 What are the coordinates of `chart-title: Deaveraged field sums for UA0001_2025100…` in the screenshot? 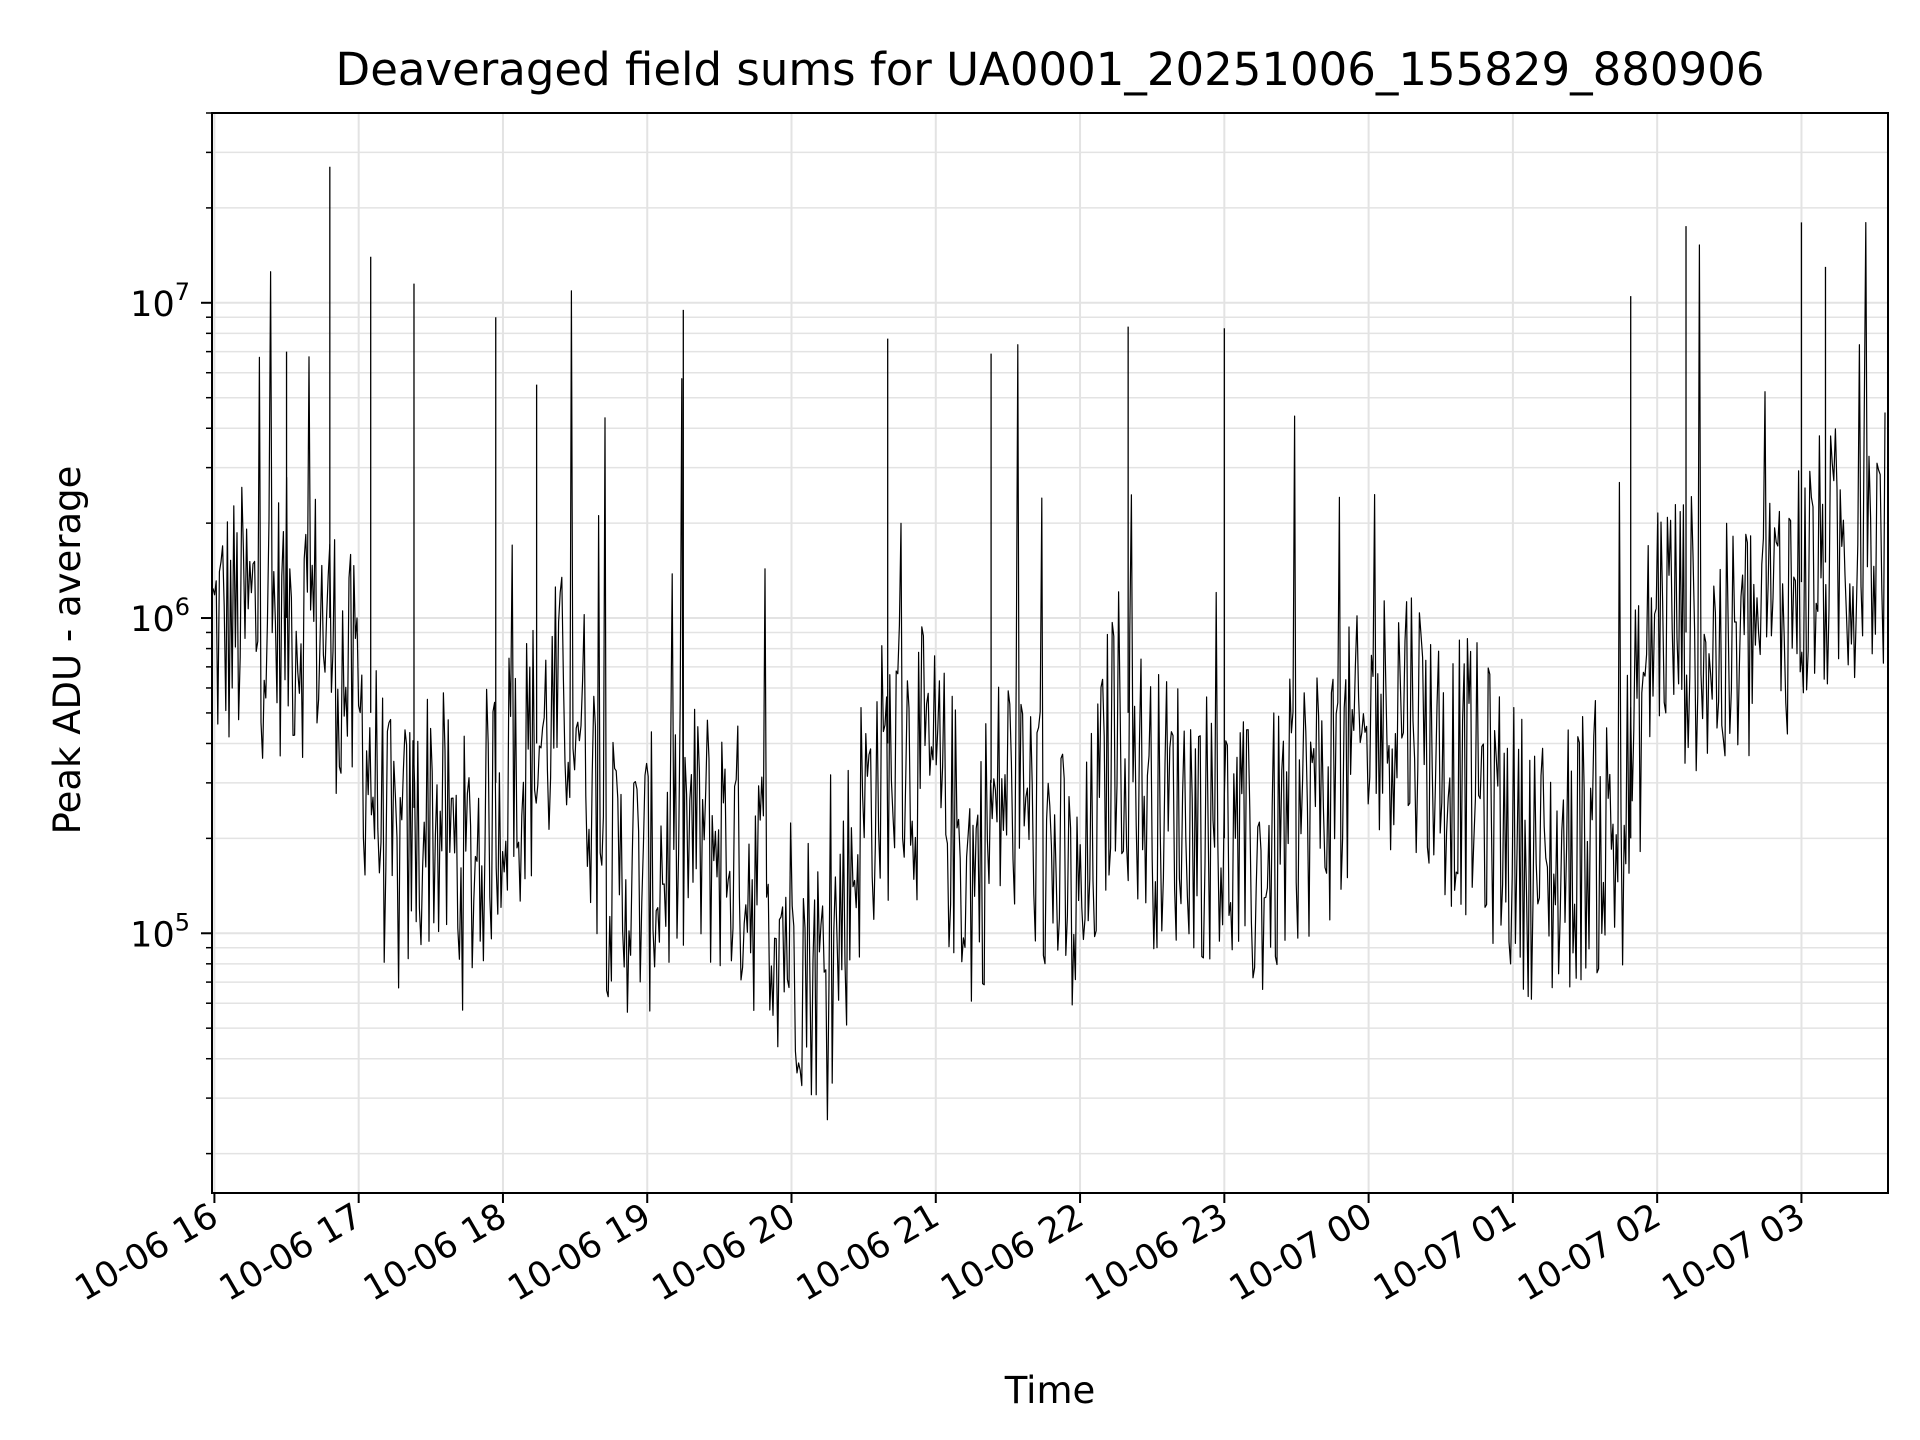 It's located at (1050, 69).